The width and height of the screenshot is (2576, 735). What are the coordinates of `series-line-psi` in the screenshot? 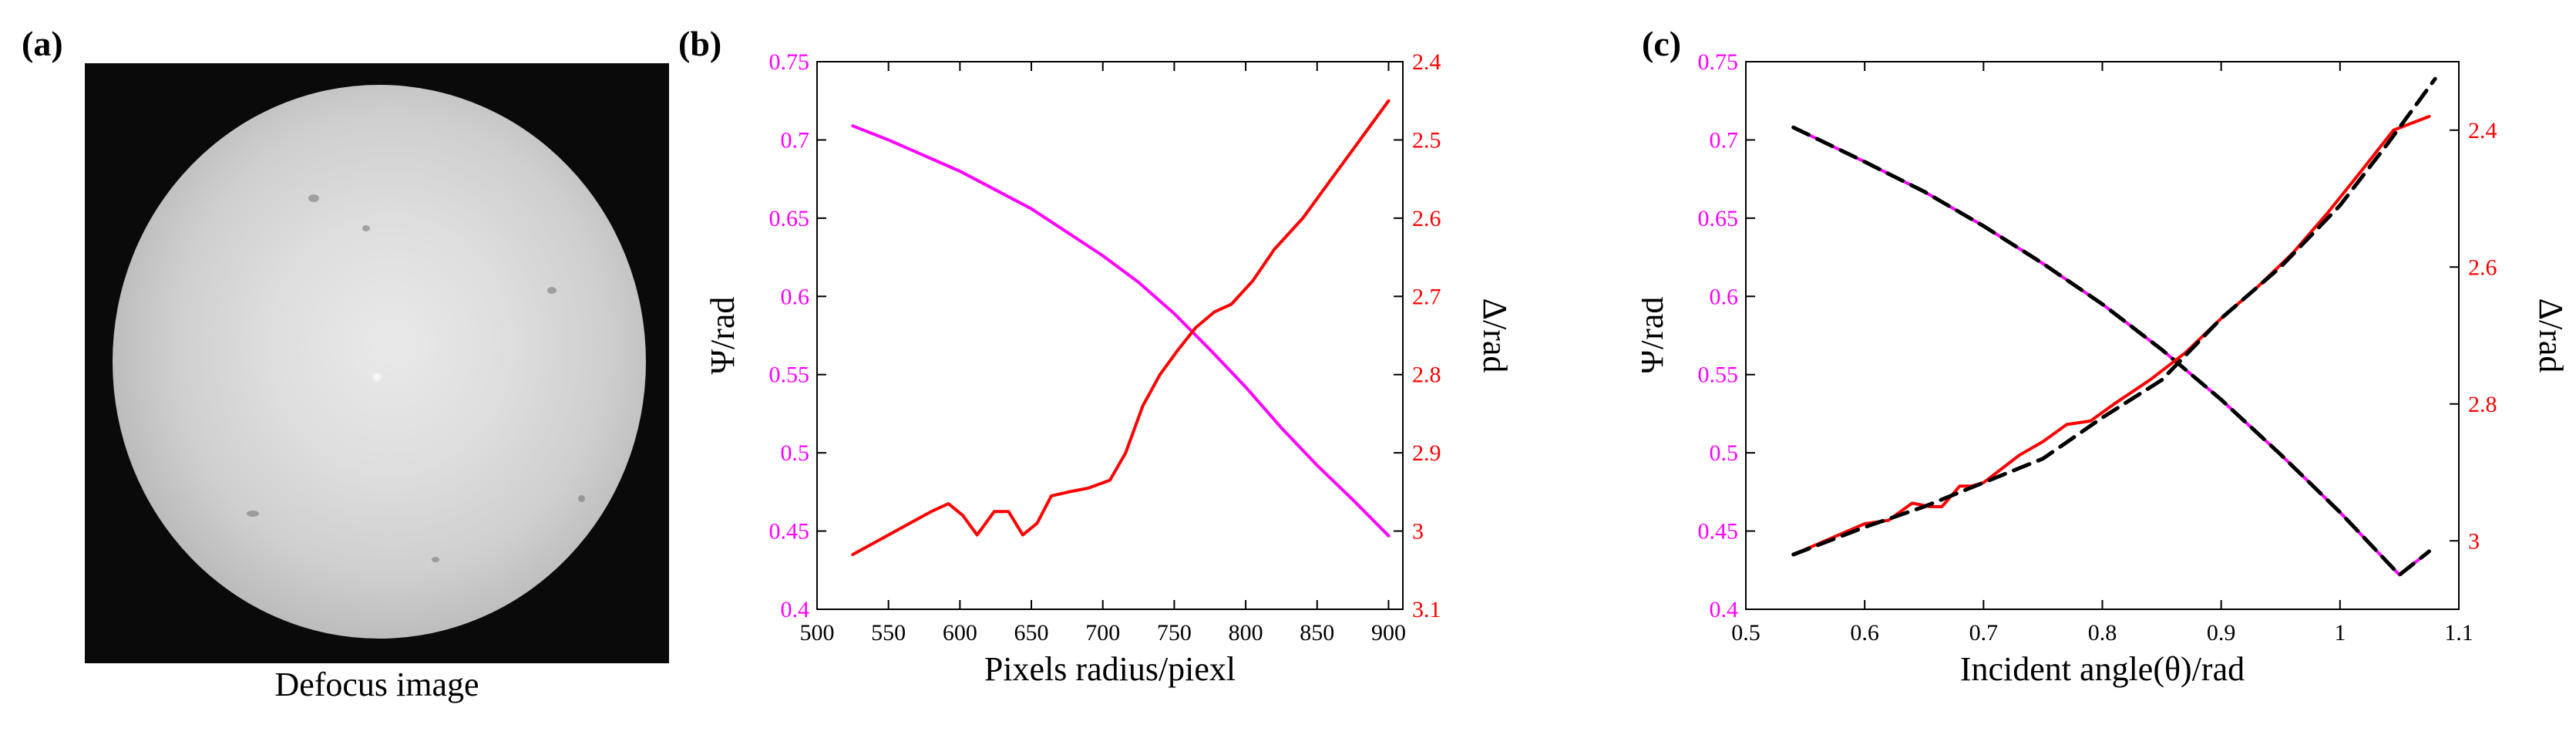 It's located at (1121, 331).